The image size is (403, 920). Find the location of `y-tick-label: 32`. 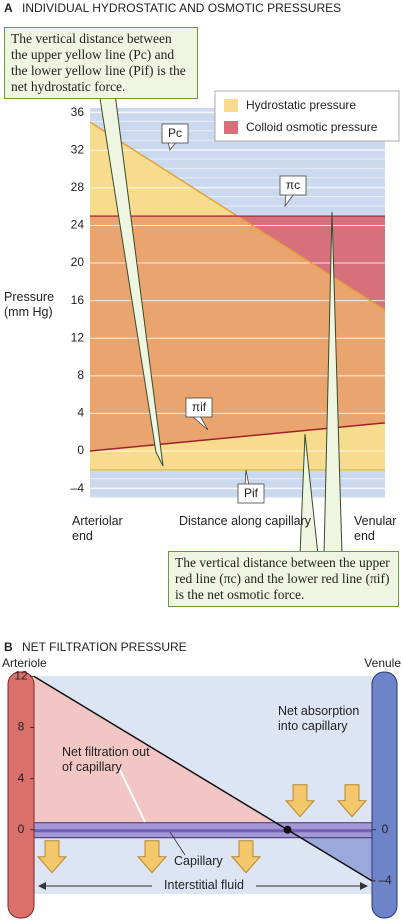

y-tick-label: 32 is located at coordinates (78, 149).